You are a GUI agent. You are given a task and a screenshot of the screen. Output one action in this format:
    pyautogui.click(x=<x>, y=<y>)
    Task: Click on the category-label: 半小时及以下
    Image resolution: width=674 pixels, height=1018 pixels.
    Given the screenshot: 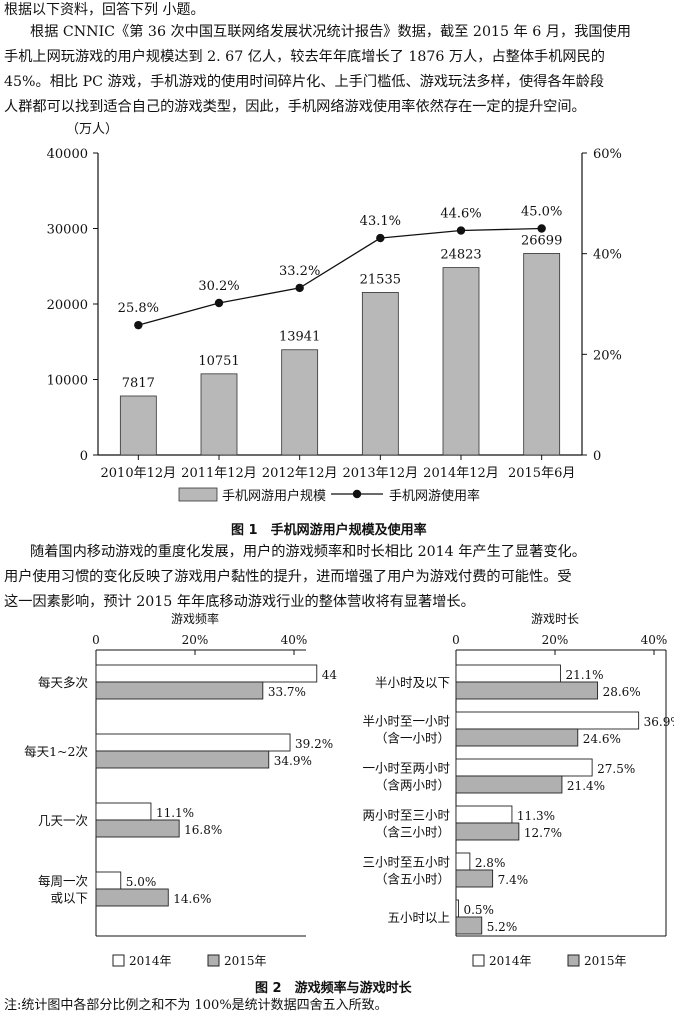 What is the action you would take?
    pyautogui.click(x=412, y=682)
    